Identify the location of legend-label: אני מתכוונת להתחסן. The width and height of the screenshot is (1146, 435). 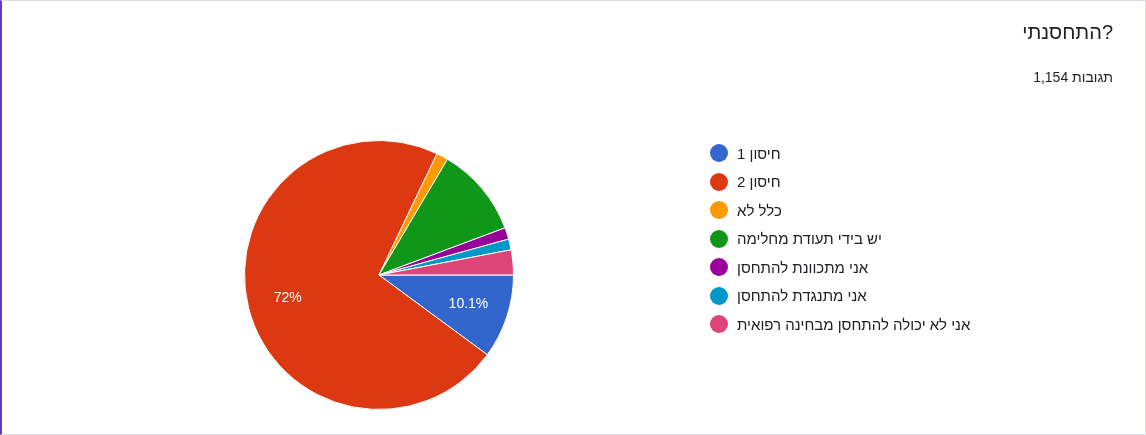
(803, 267).